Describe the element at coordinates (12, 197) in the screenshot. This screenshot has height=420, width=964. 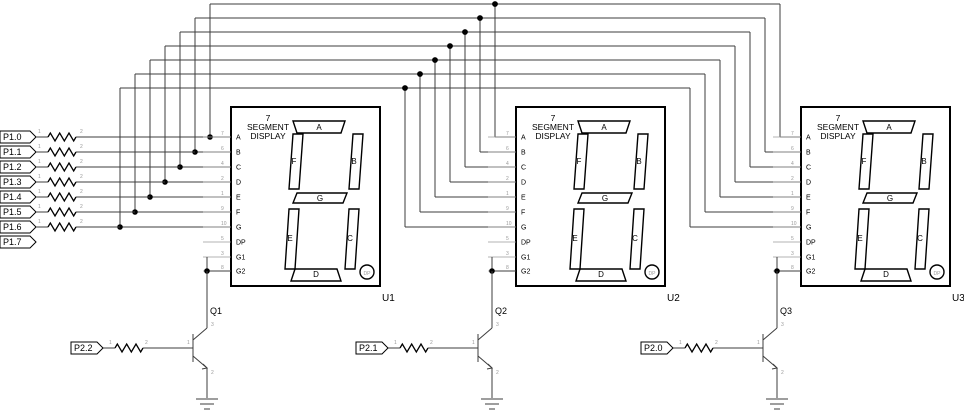
I see `port-label: P1.4` at that location.